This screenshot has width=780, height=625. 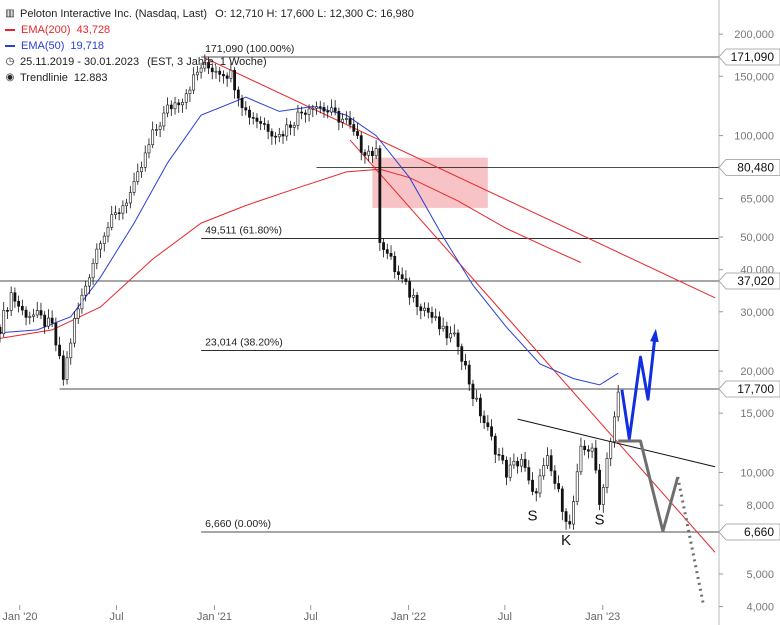 I want to click on ohlc-values: O: 12,710 H: 17,600 L: 12,300 C: 16,980, so click(x=314, y=14).